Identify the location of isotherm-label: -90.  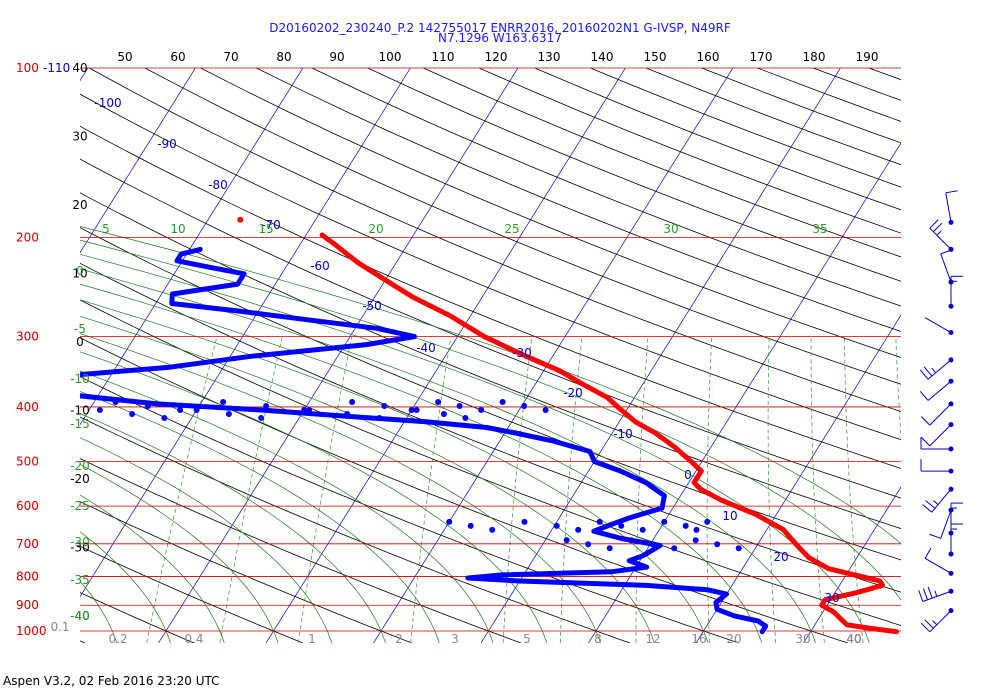
(167, 144).